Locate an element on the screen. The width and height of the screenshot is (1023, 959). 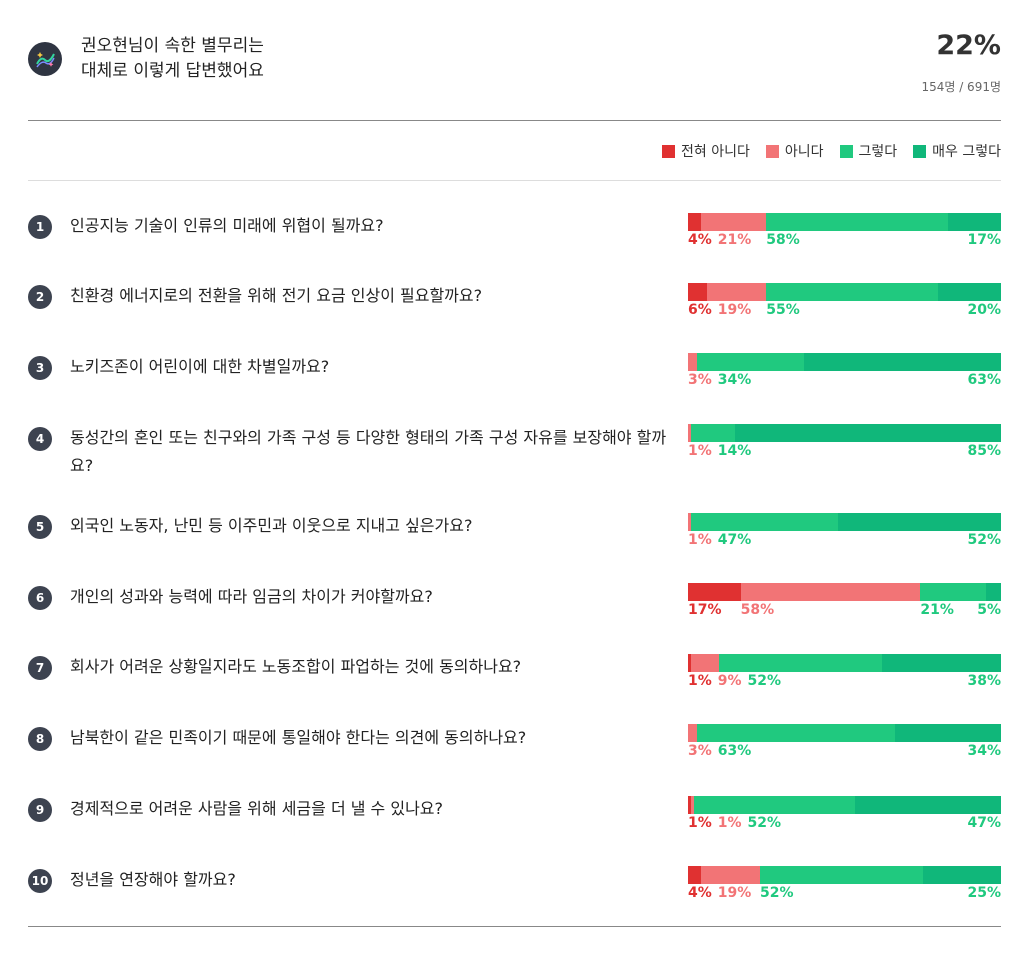
question-number-badge: 7 is located at coordinates (40, 668).